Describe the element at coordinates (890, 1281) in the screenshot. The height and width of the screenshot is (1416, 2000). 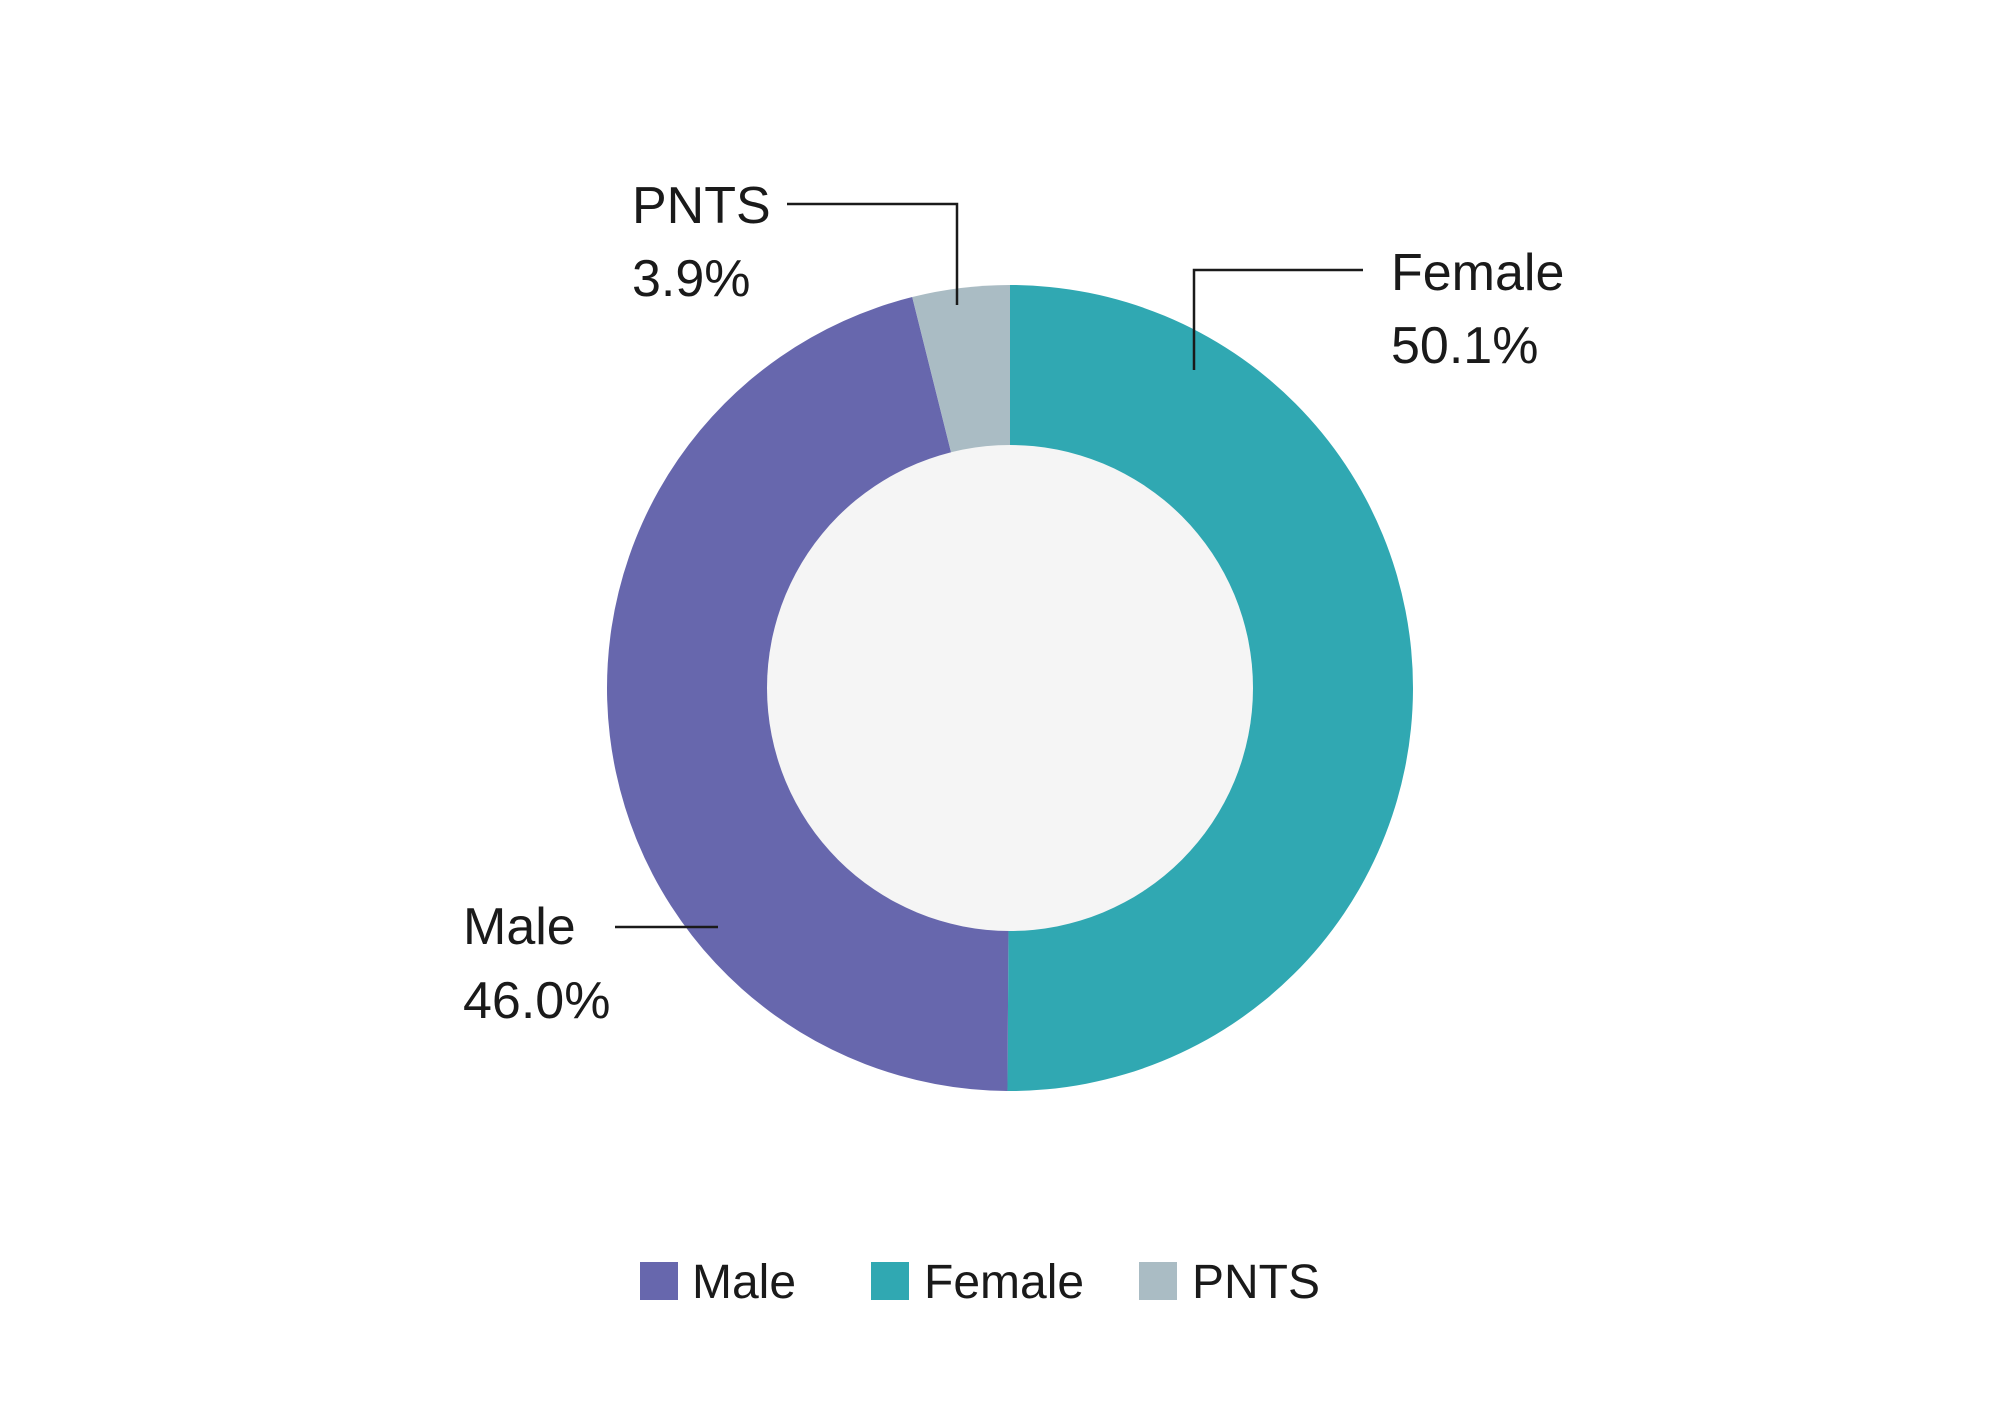
I see `legend-swatch-female` at that location.